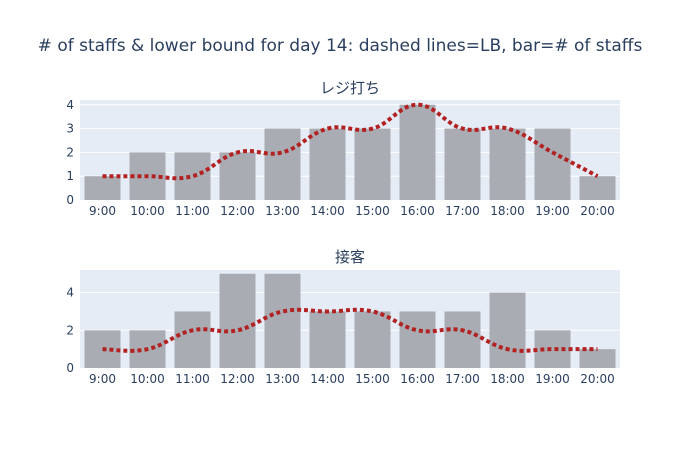 The image size is (700, 450). Describe the element at coordinates (70, 176) in the screenshot. I see `y-tick-label: 1` at that location.